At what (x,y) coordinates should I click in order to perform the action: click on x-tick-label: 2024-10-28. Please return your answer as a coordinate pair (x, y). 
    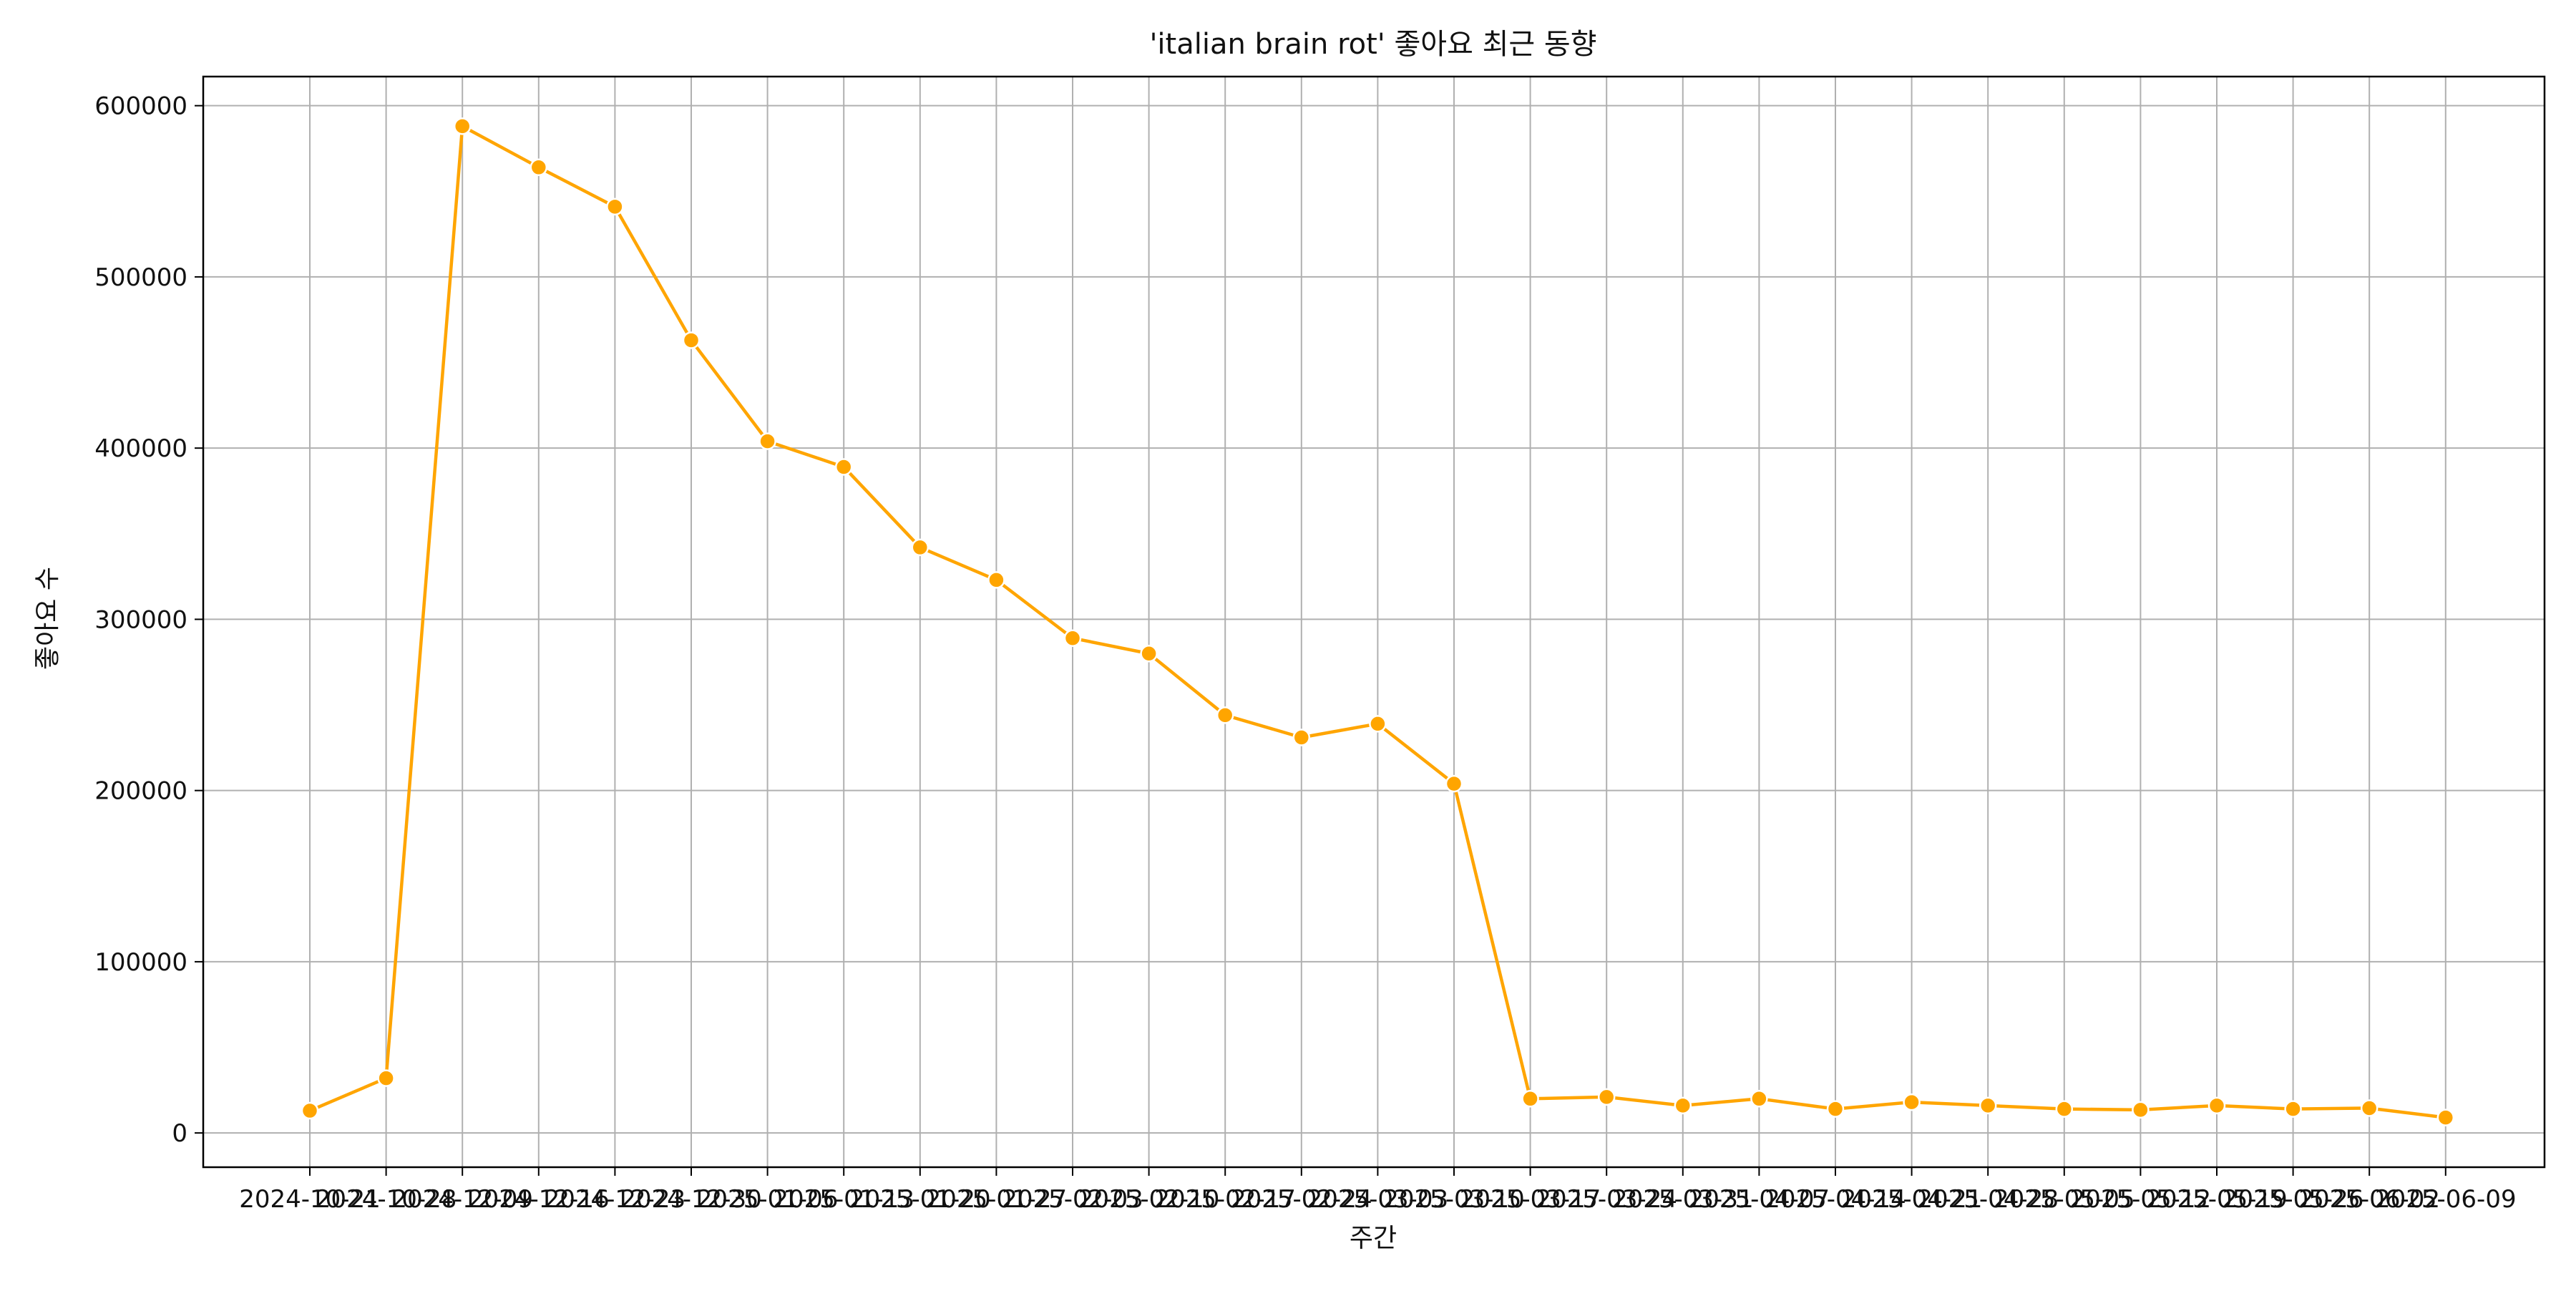
    Looking at the image, I should click on (386, 1199).